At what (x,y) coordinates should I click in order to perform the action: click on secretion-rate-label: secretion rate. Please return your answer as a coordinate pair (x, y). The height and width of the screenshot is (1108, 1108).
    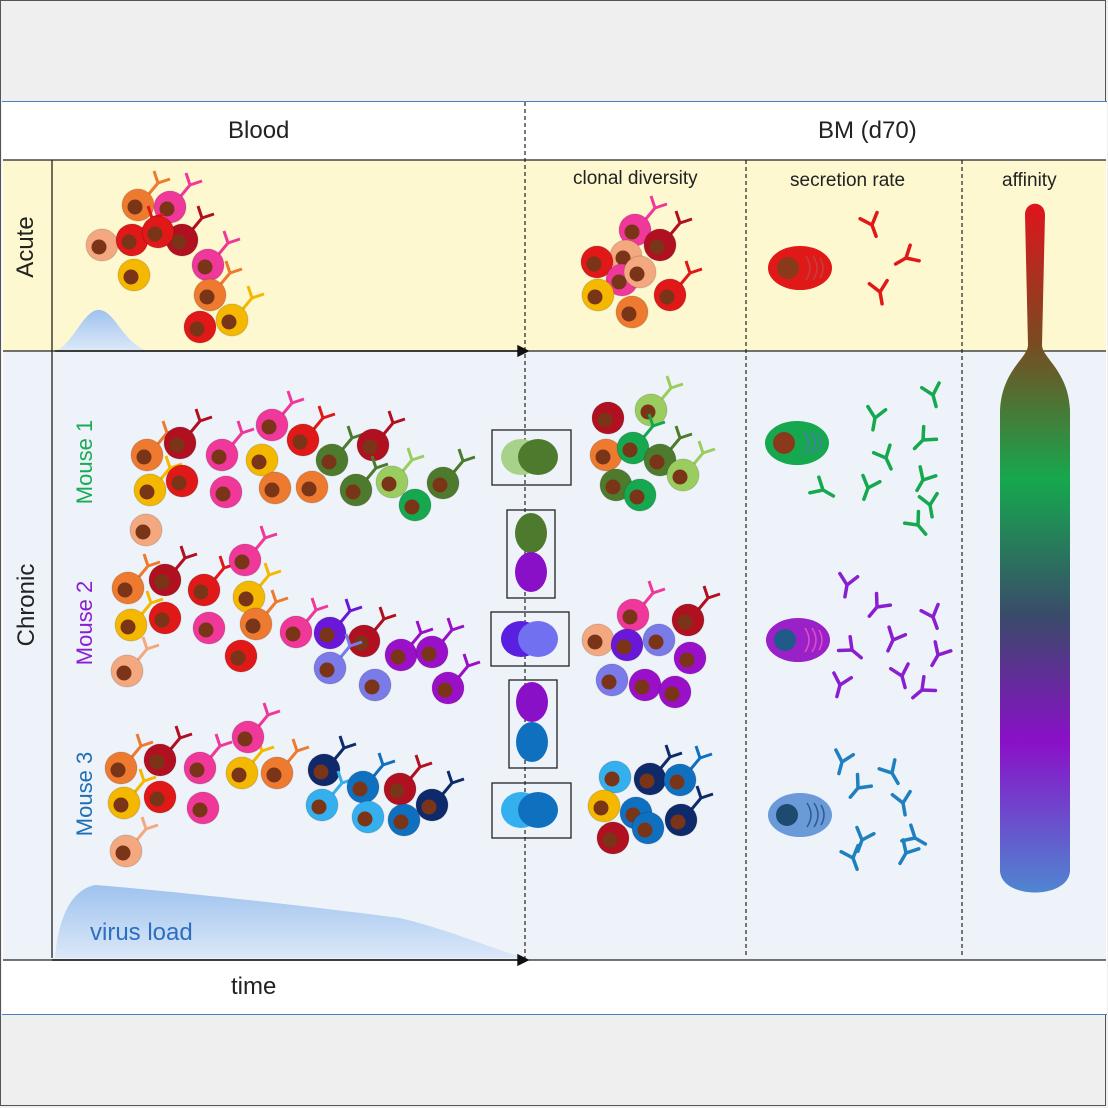
    Looking at the image, I should click on (848, 180).